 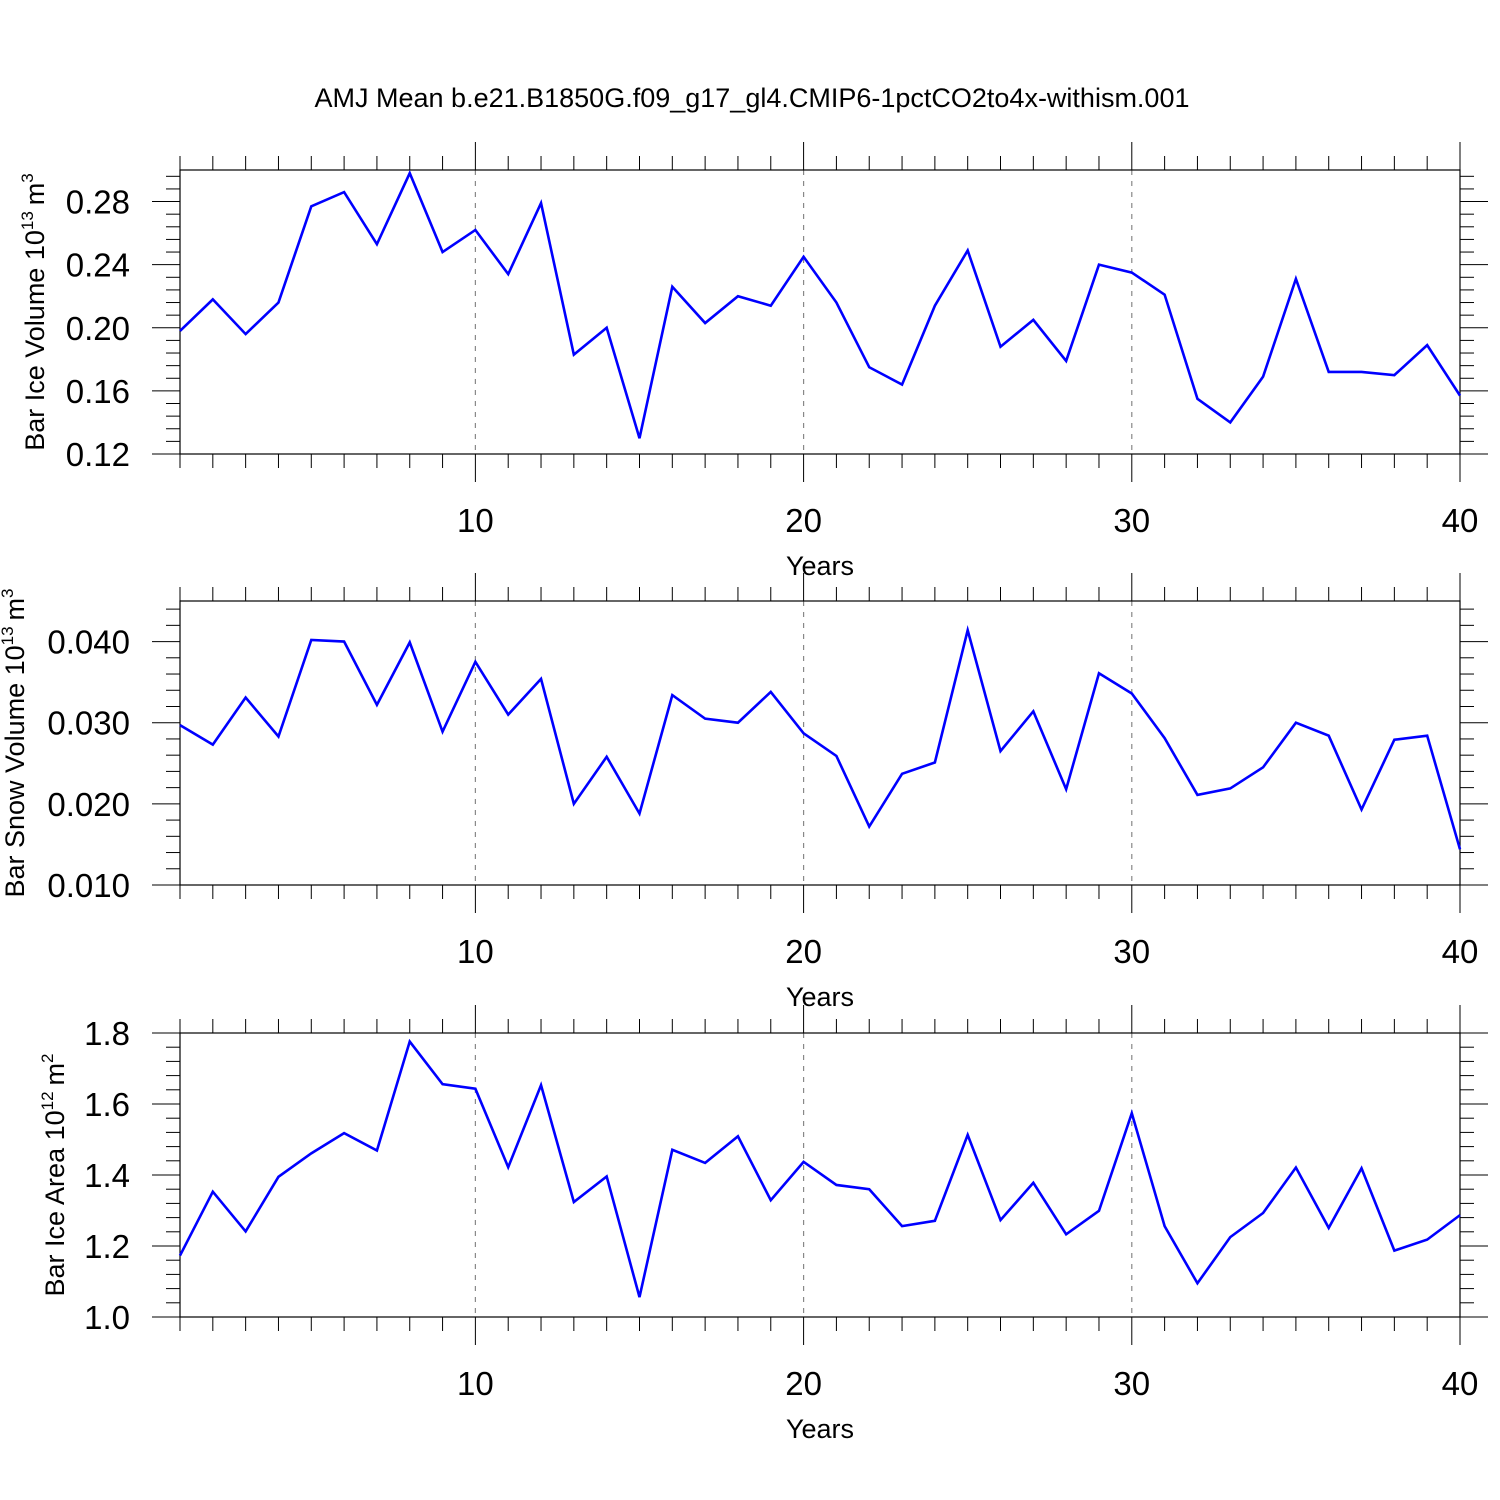 I want to click on y-tick-label: 1.0, so click(x=107, y=1317).